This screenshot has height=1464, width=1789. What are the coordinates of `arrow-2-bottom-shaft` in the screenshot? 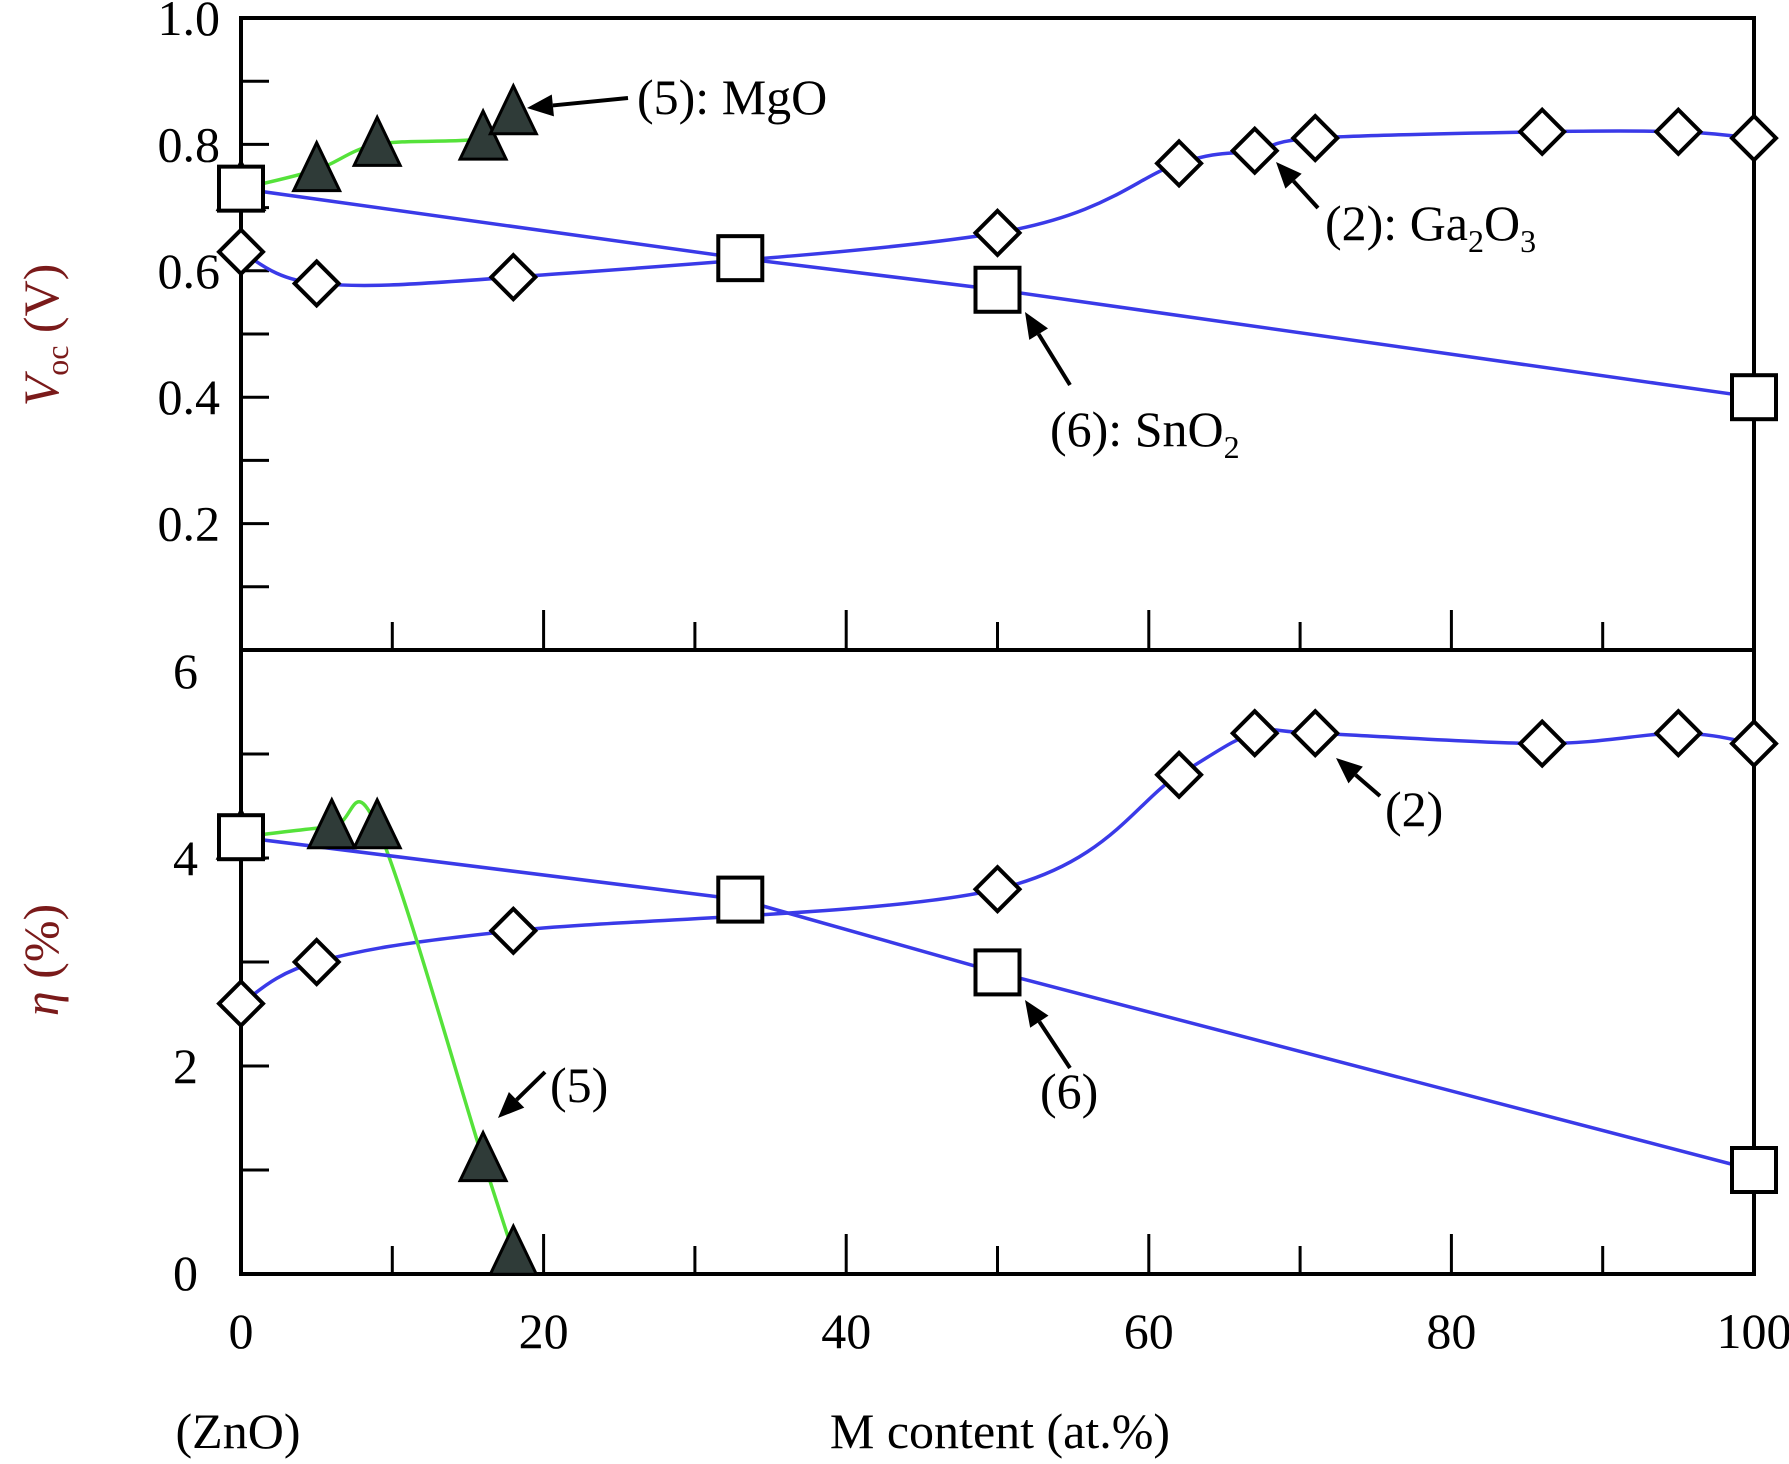 It's located at (1368, 785).